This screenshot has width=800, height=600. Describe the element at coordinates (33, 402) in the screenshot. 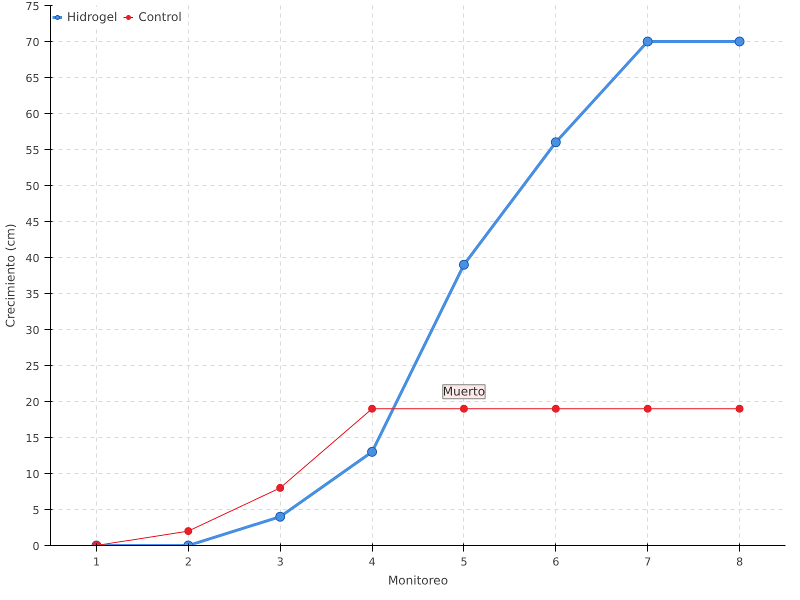

I see `y-tick-label: 20` at that location.